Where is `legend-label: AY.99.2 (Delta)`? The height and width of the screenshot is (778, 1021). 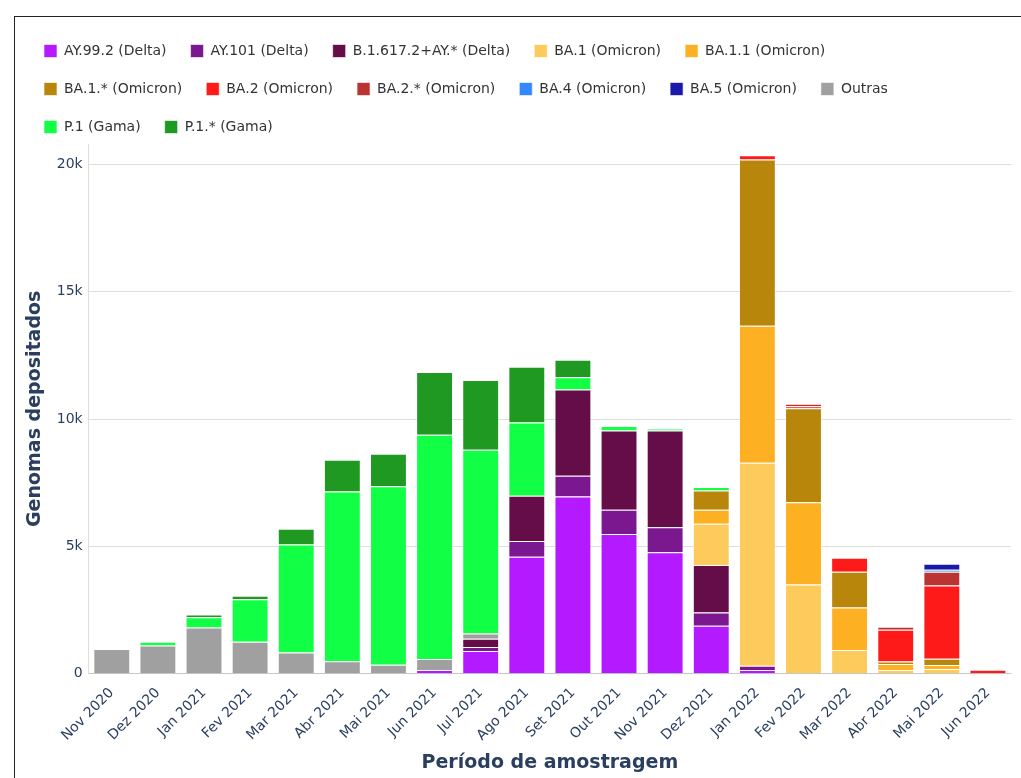 legend-label: AY.99.2 (Delta) is located at coordinates (115, 49).